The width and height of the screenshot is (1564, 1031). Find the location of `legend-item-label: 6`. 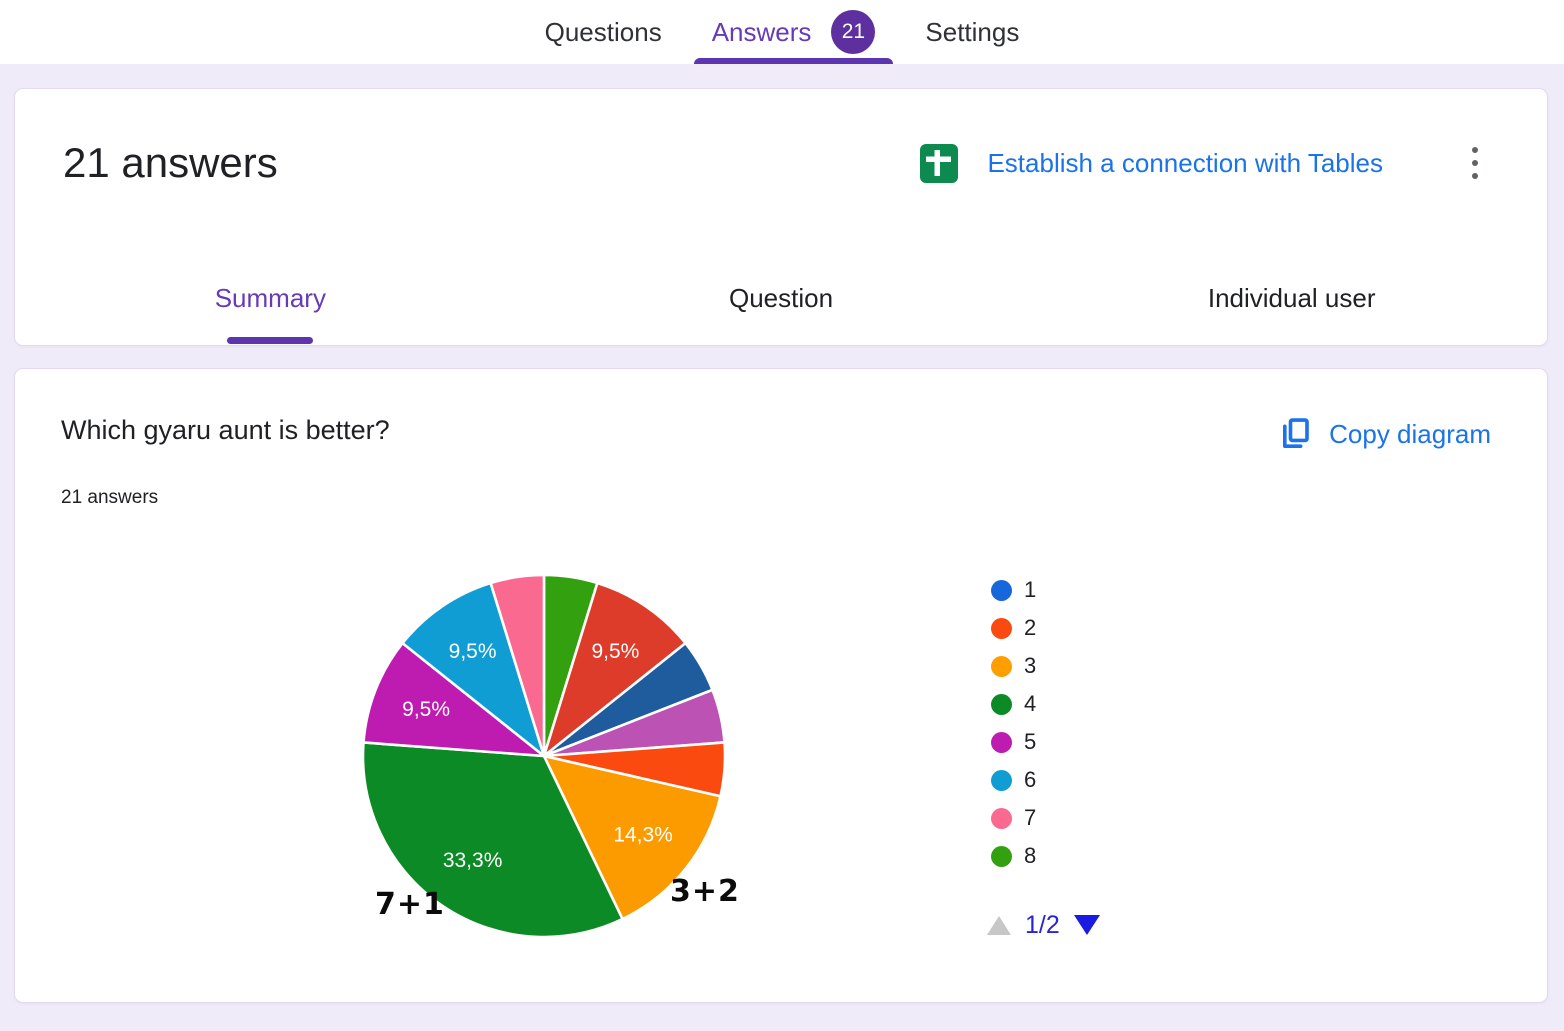

legend-item-label: 6 is located at coordinates (1030, 779).